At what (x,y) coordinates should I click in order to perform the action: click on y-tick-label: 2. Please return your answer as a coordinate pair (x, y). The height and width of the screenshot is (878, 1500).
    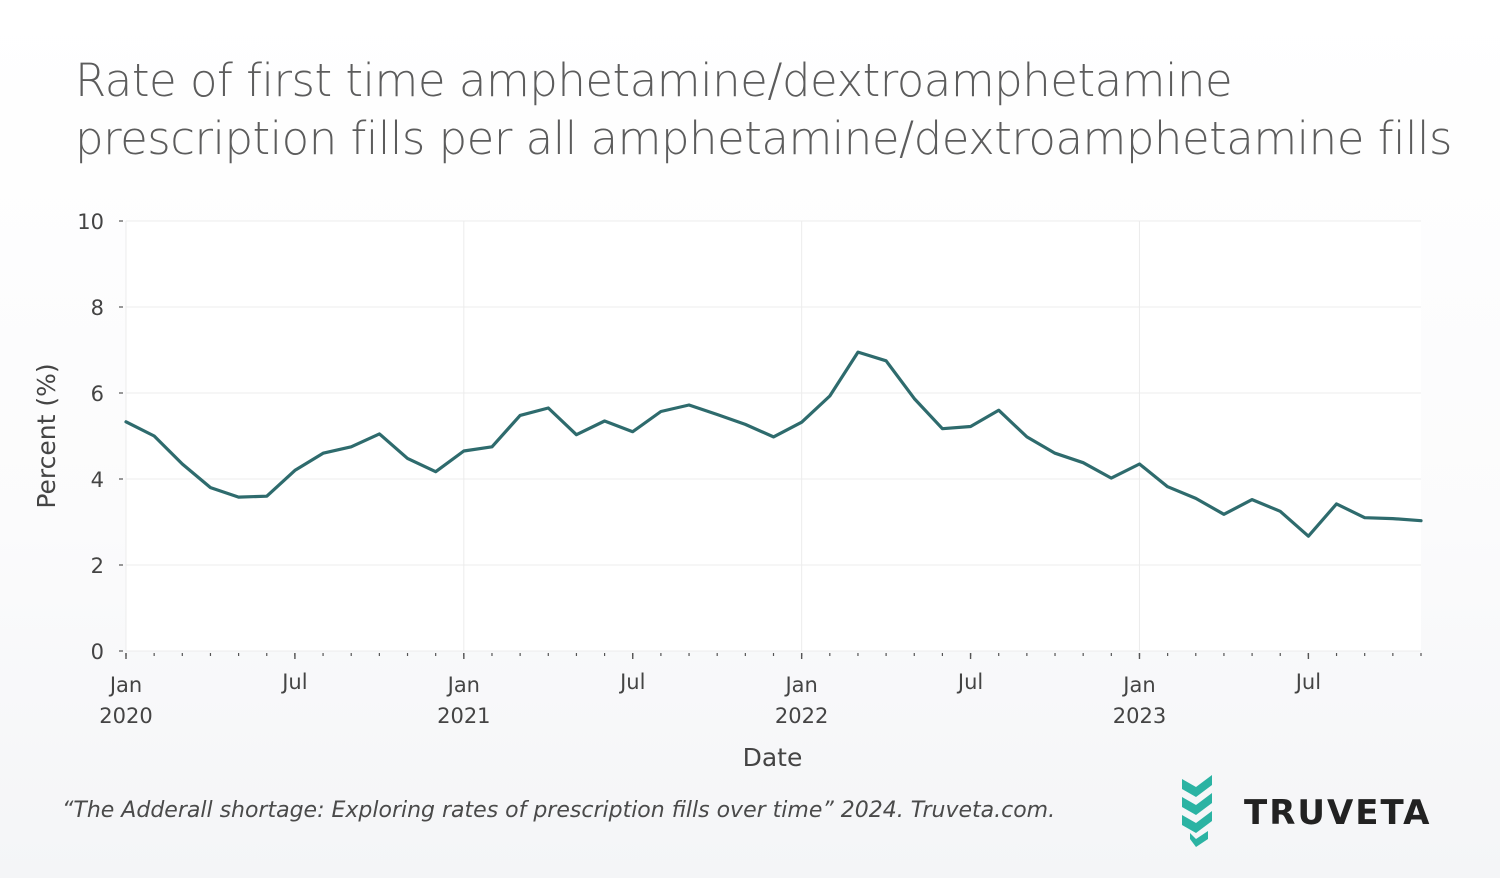
    Looking at the image, I should click on (97, 566).